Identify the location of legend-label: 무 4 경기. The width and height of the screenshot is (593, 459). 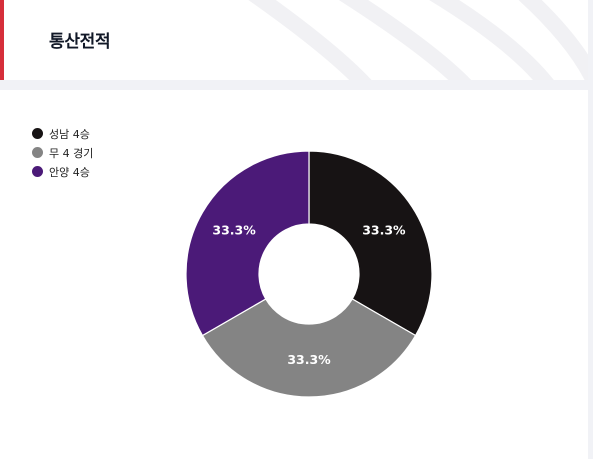
(71, 153).